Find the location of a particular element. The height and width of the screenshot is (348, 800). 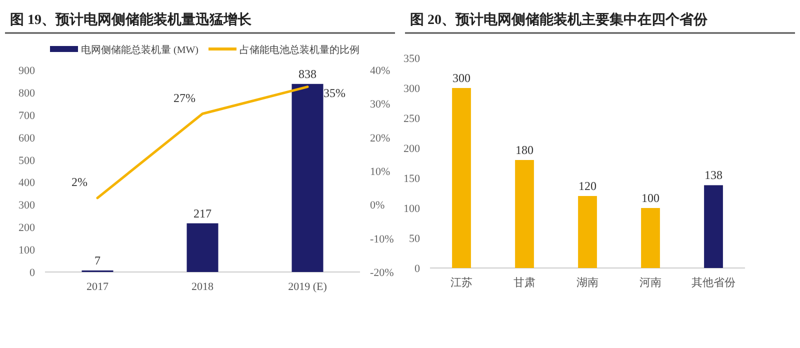

legend-label: 占储能电池总装机量的比例 is located at coordinates (300, 50).